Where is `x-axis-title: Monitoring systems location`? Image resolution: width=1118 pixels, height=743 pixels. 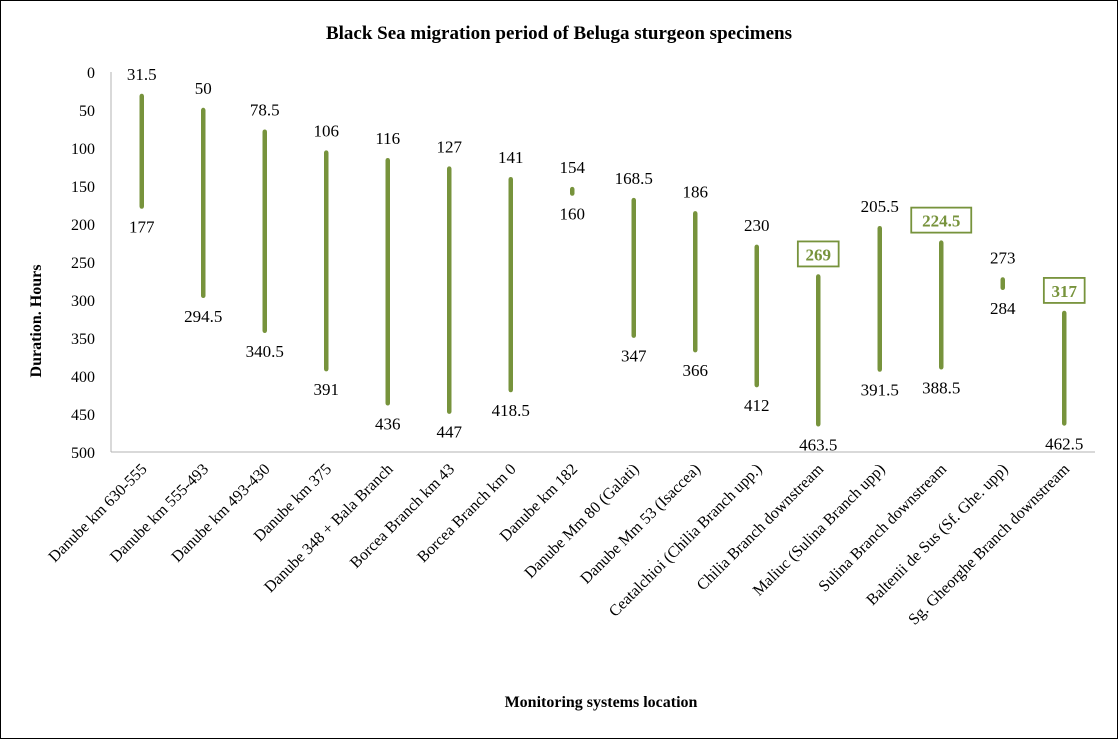 x-axis-title: Monitoring systems location is located at coordinates (601, 702).